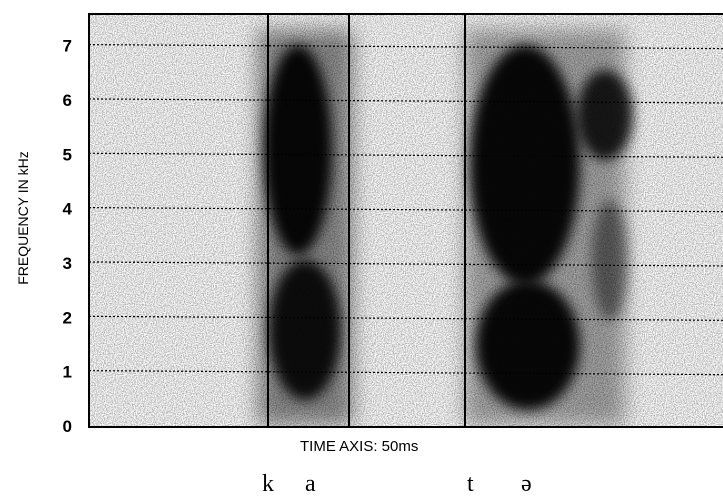 The width and height of the screenshot is (723, 499). Describe the element at coordinates (67, 426) in the screenshot. I see `y-tick-label: 0` at that location.